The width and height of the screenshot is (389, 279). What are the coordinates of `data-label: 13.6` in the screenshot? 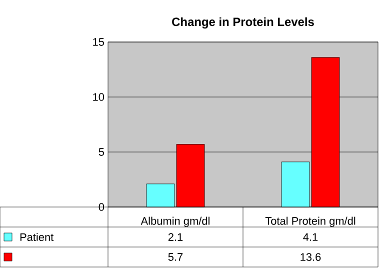 It's located at (310, 257).